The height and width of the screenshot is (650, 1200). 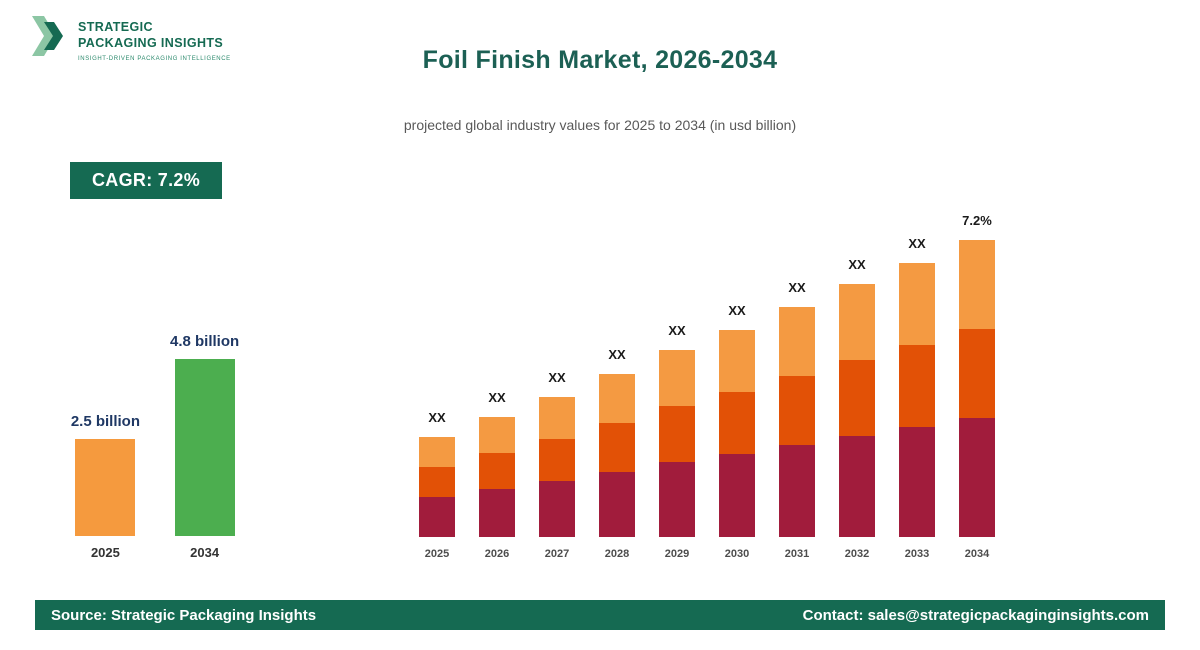 What do you see at coordinates (600, 60) in the screenshot?
I see `page-title: Foil Finish Market, 2026-2034` at bounding box center [600, 60].